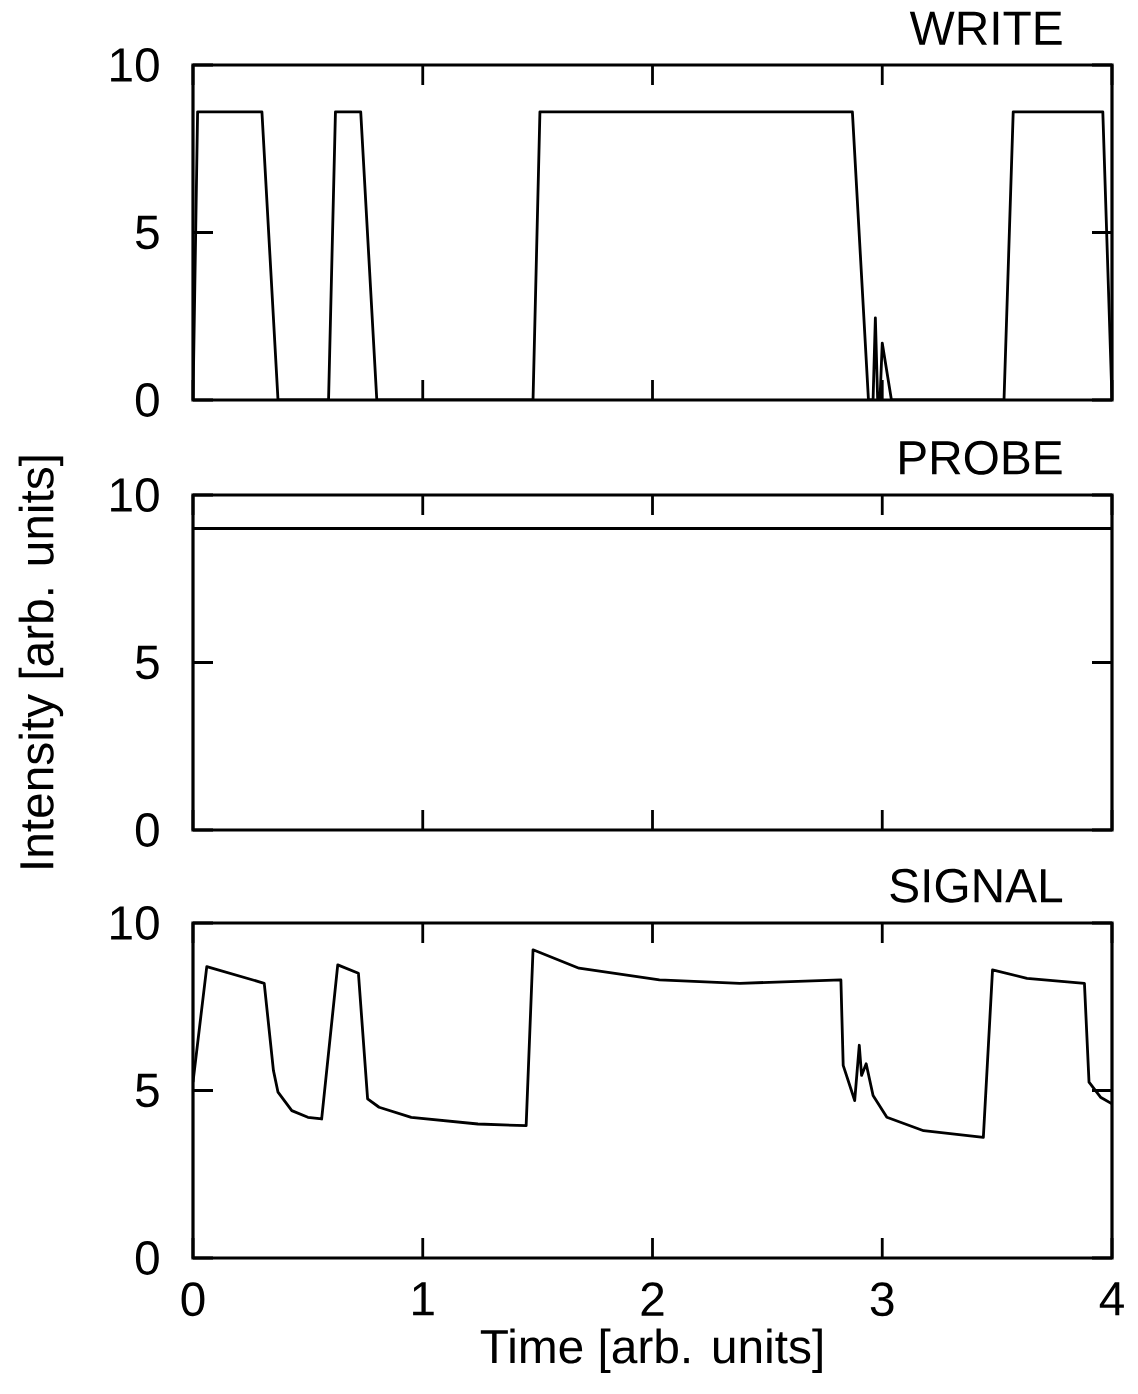 The image size is (1138, 1394). Describe the element at coordinates (985, 28) in the screenshot. I see `chart-title: WRITE` at that location.